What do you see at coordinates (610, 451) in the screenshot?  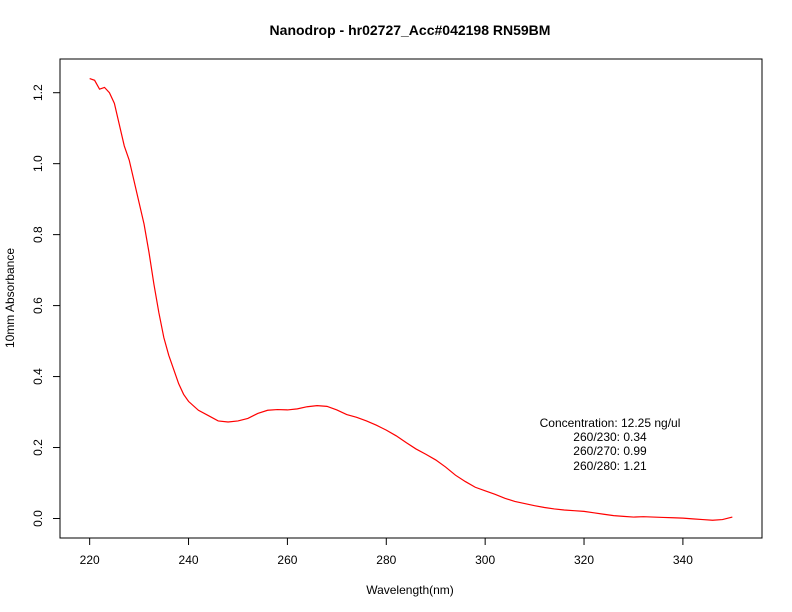 I see `ratio-260-270-label: 260/270: 0.99` at bounding box center [610, 451].